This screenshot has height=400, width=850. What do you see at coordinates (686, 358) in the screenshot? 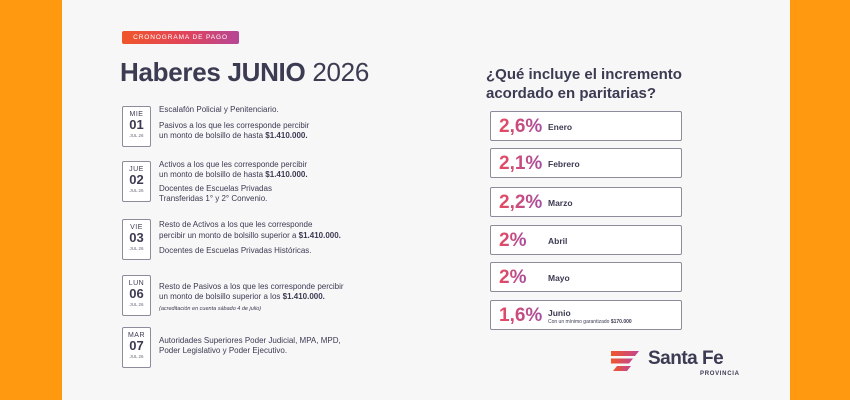
I see `brand-name: Santa Fe` at bounding box center [686, 358].